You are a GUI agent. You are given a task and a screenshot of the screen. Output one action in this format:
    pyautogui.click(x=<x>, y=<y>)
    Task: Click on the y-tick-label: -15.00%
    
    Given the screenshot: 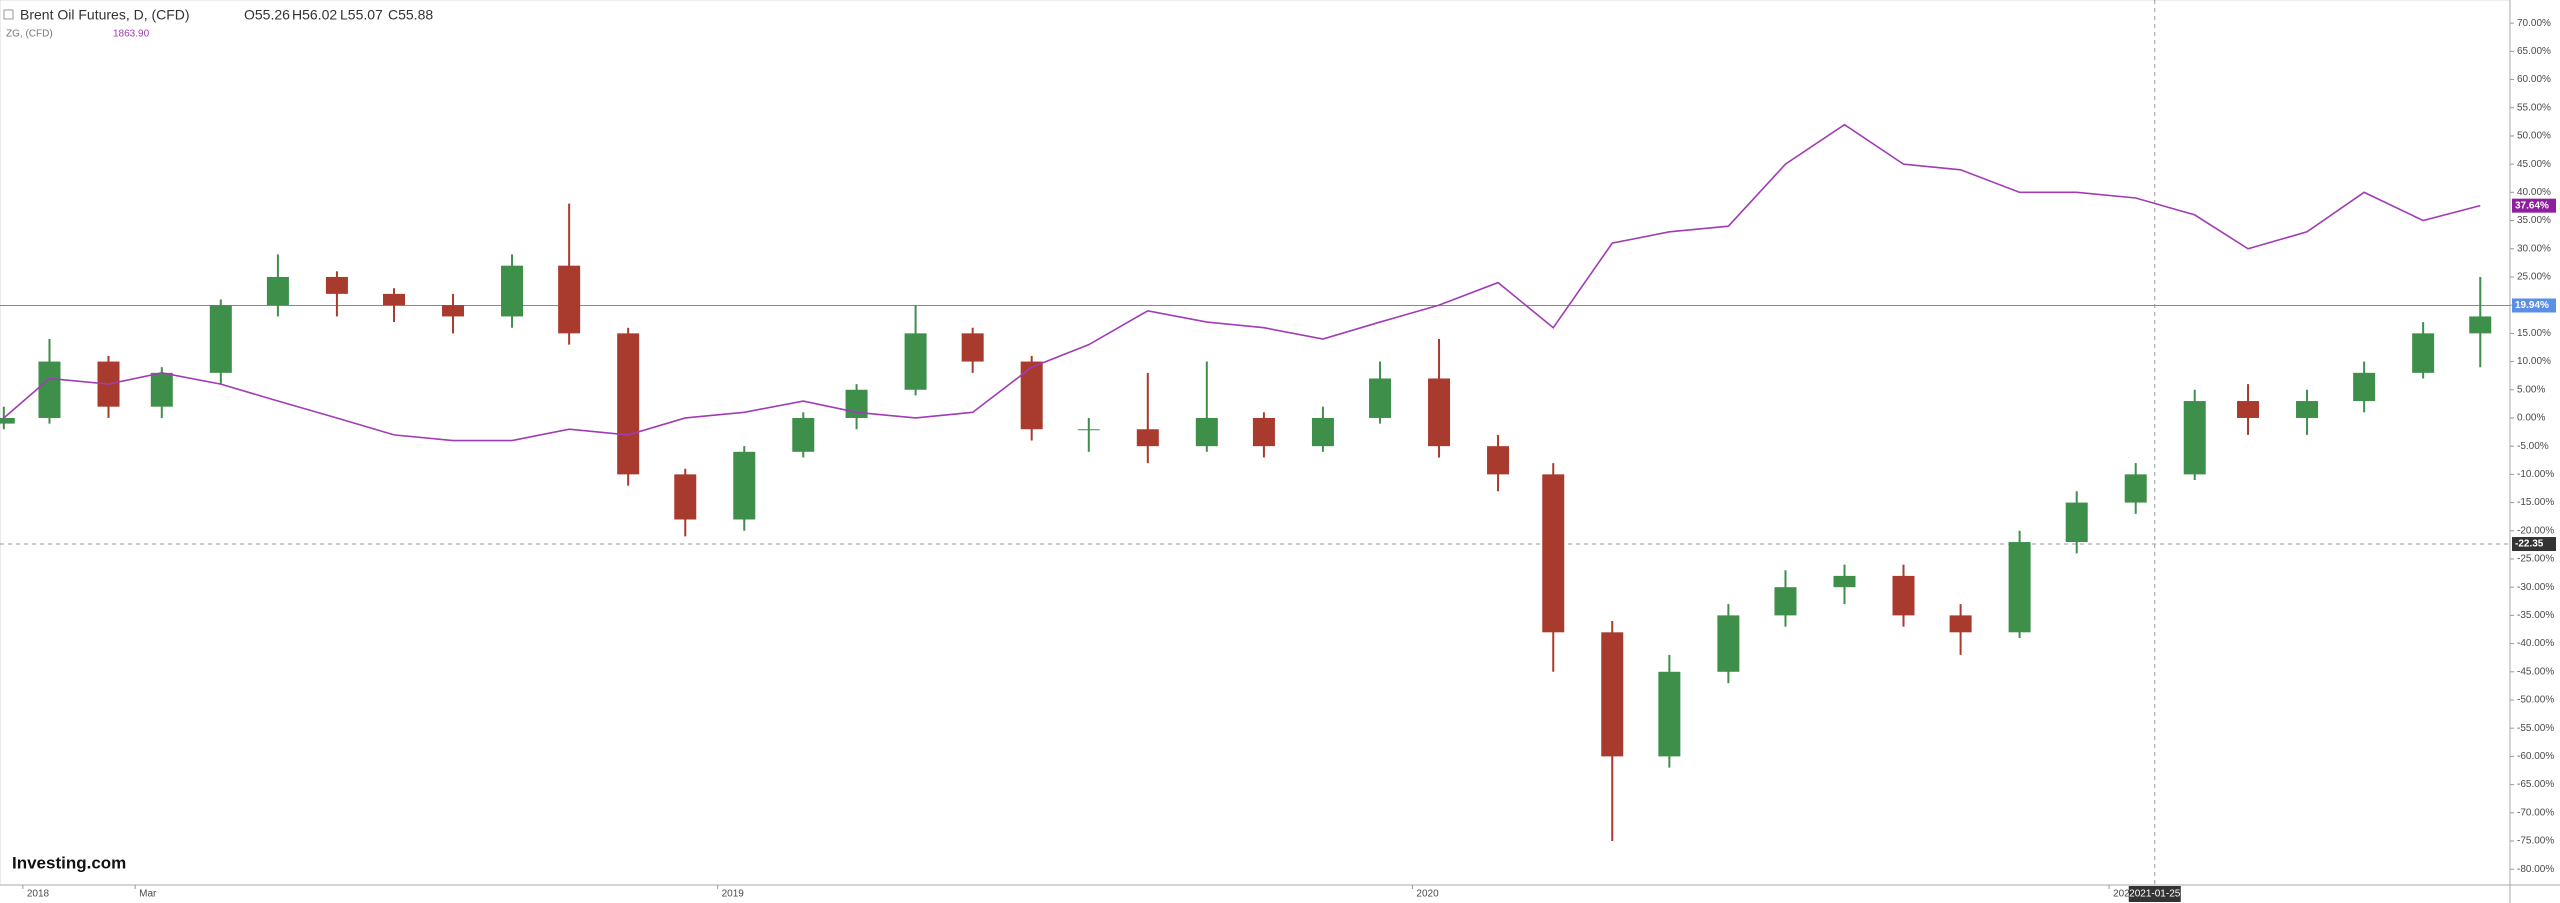 What is the action you would take?
    pyautogui.click(x=2535, y=502)
    